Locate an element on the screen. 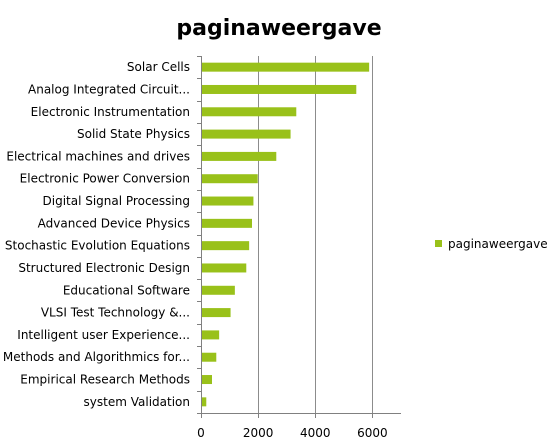 The height and width of the screenshot is (447, 556). legend-label: paginaweergave is located at coordinates (498, 244).